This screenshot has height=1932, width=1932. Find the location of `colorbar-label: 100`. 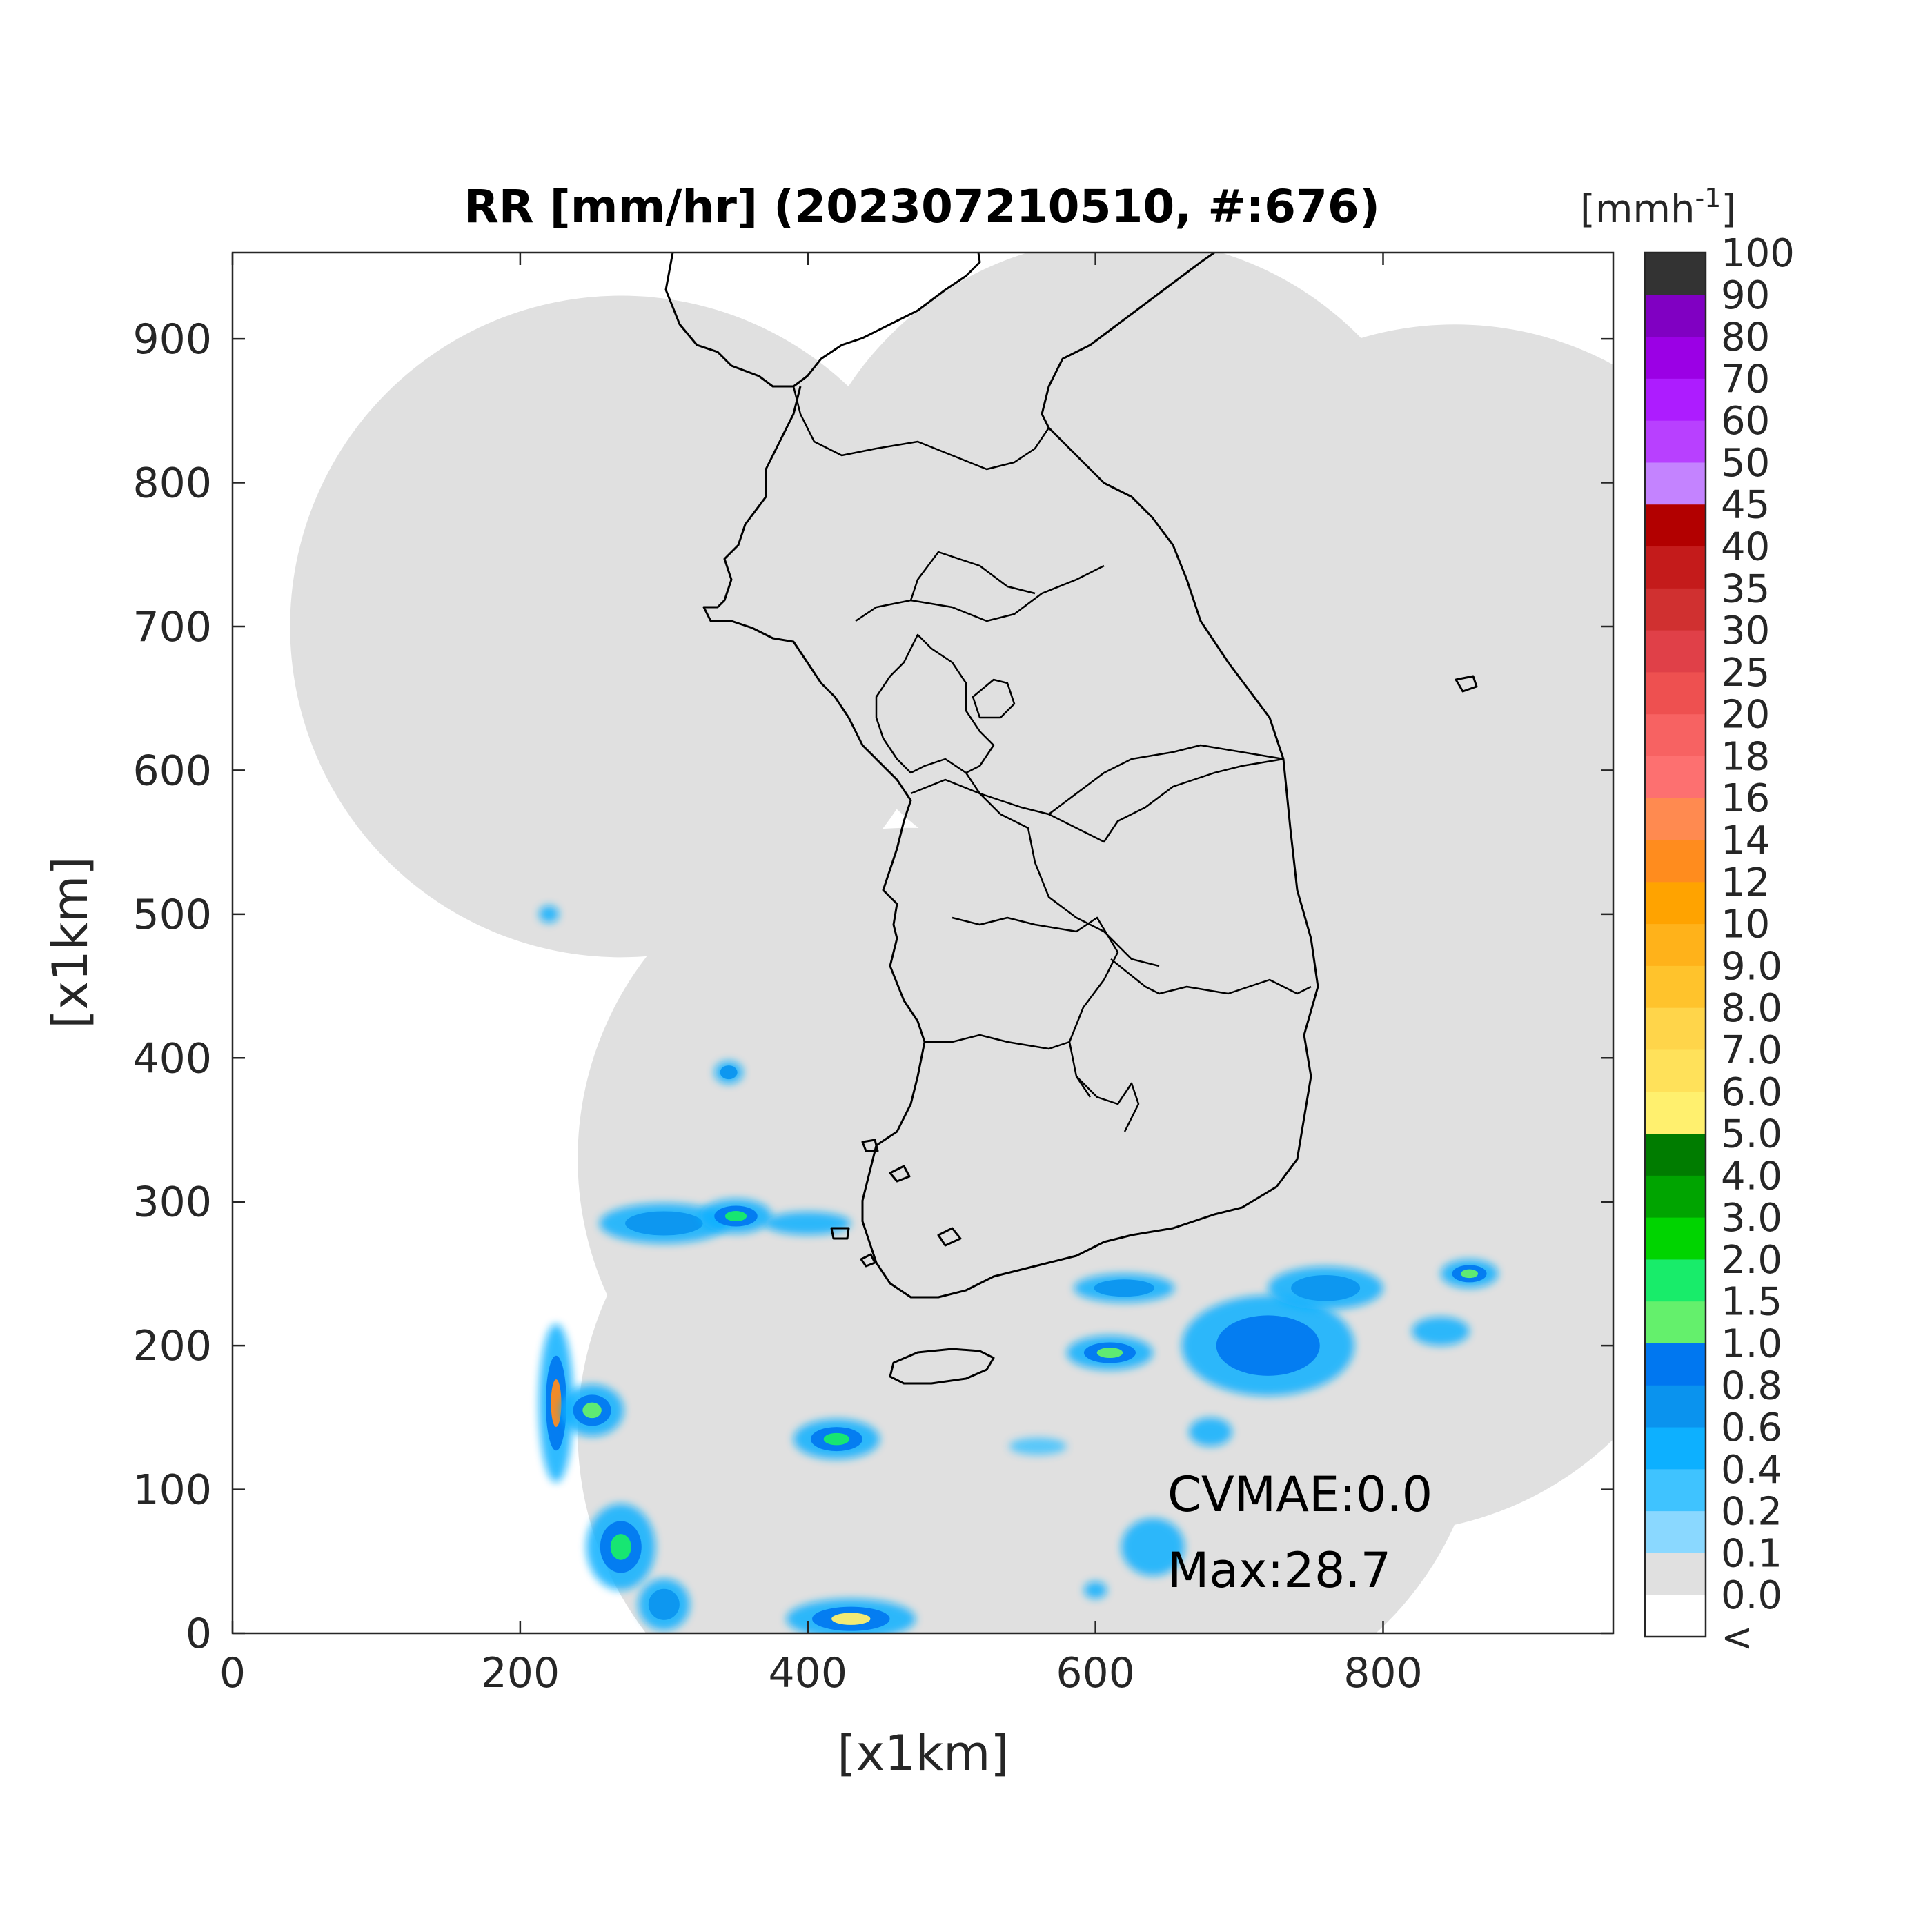

colorbar-label: 100 is located at coordinates (1758, 253).